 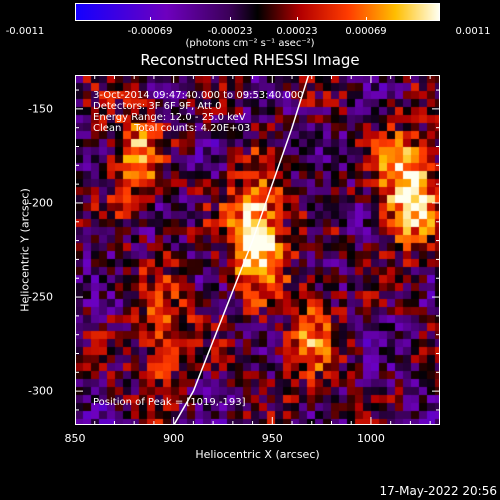 What do you see at coordinates (366, 31) in the screenshot?
I see `colorbar-tick-label: 0.00069` at bounding box center [366, 31].